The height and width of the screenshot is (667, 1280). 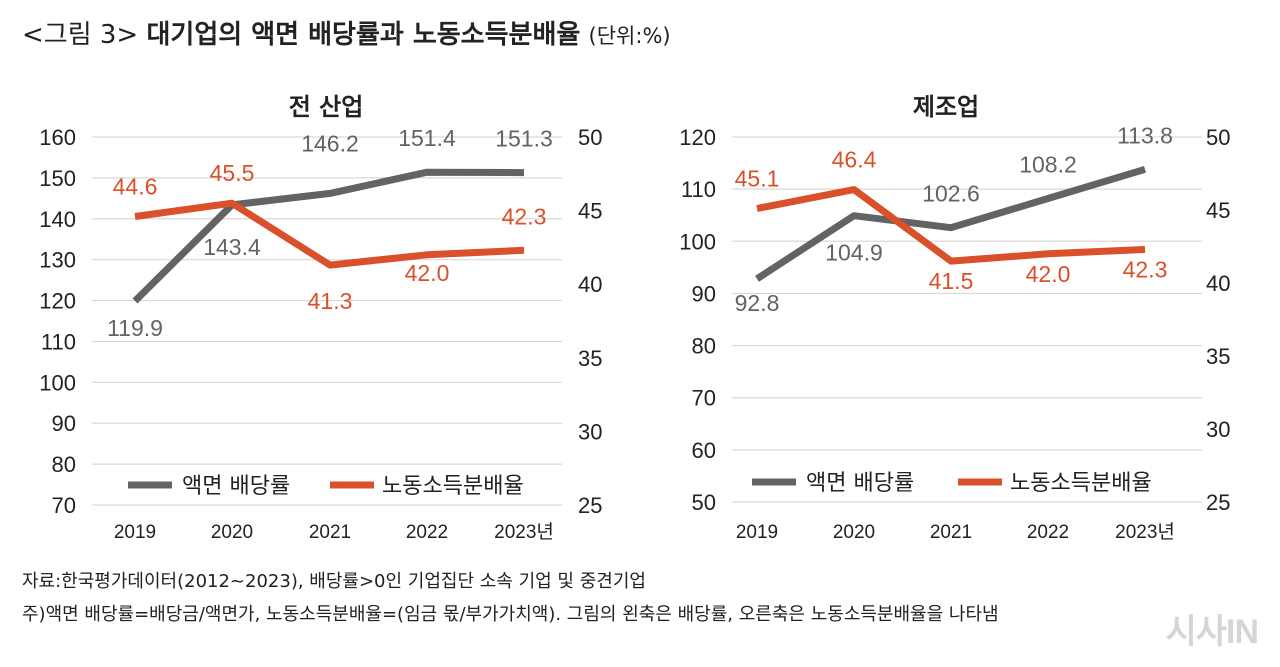 What do you see at coordinates (57, 137) in the screenshot?
I see `left-axis-tick: 160` at bounding box center [57, 137].